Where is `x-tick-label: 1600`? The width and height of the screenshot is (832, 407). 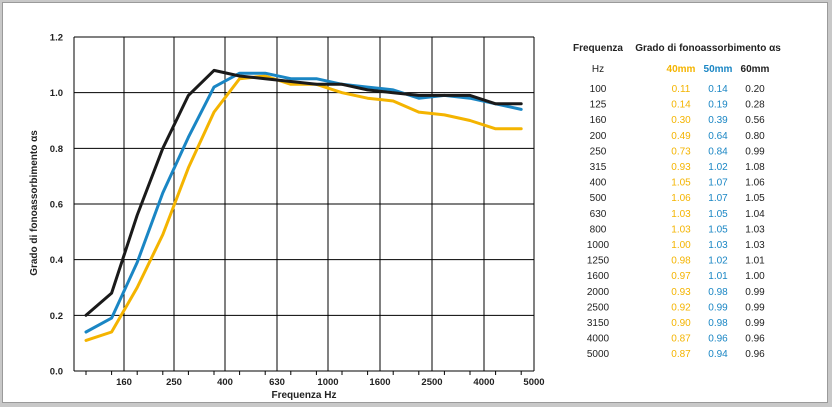 x-tick-label: 1600 is located at coordinates (379, 382).